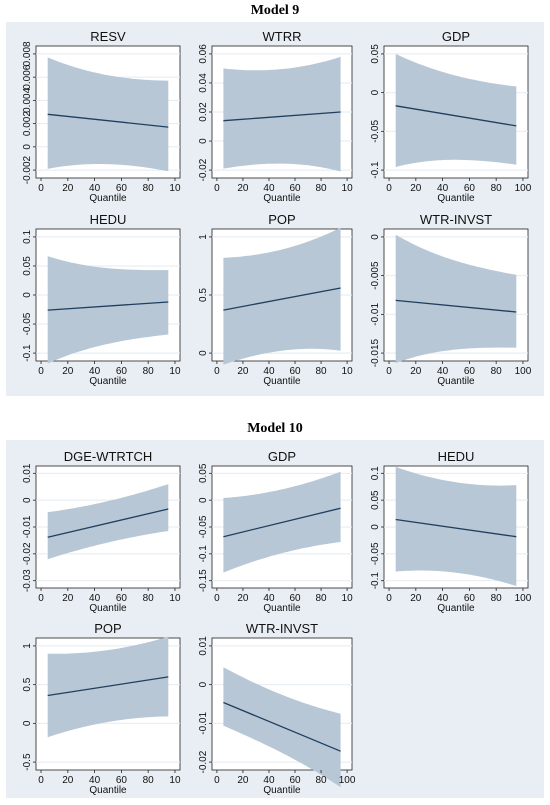 The height and width of the screenshot is (805, 550). I want to click on chart-pop-m9: POP 0 20 40 60 80 10 Quantile 0 0.5 1, so click(275, 299).